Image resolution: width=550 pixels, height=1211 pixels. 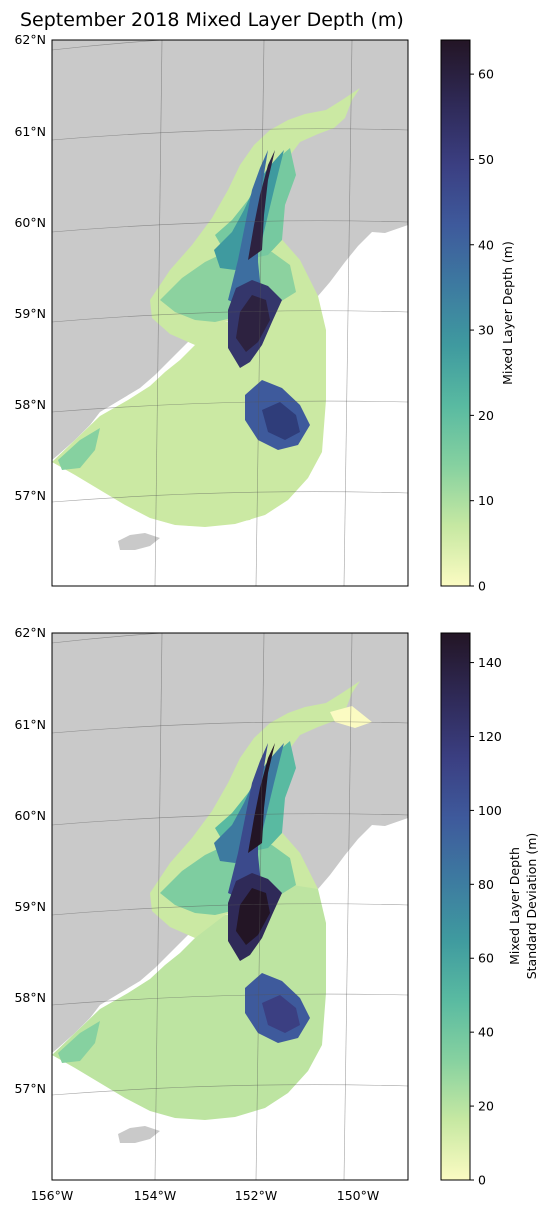 What do you see at coordinates (358, 1195) in the screenshot?
I see `lon-label: 150°W` at bounding box center [358, 1195].